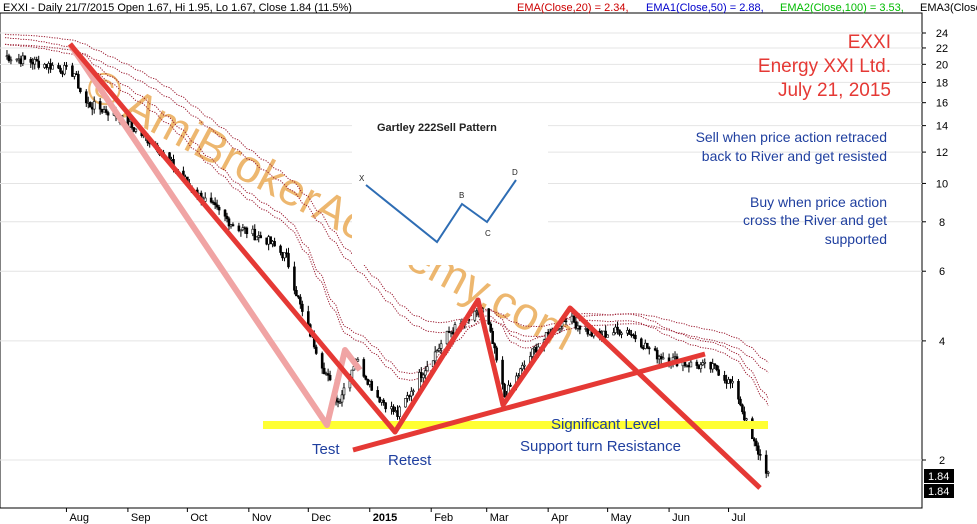 This screenshot has height=524, width=977. What do you see at coordinates (321, 518) in the screenshot?
I see `x-tick-label-4: Dec` at bounding box center [321, 518].